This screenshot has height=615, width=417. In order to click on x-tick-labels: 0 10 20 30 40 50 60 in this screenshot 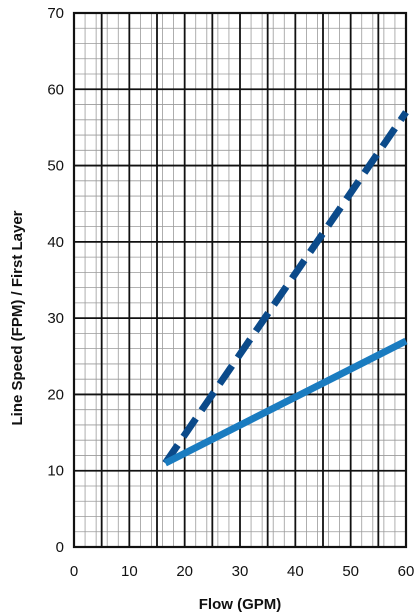, I will do `click(242, 571)`.